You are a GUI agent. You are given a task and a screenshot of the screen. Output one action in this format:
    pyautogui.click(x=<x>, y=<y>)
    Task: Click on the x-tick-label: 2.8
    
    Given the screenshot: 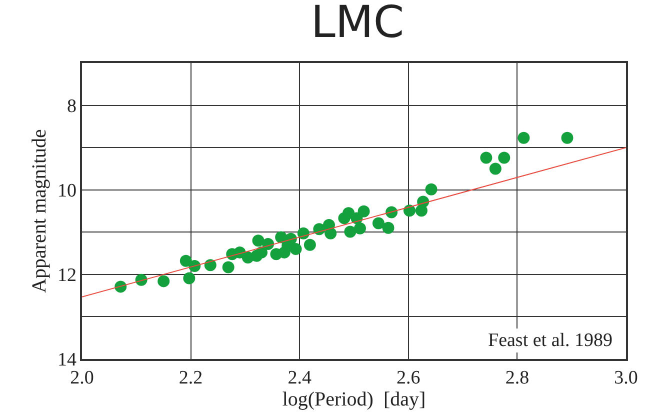 What is the action you would take?
    pyautogui.click(x=517, y=378)
    